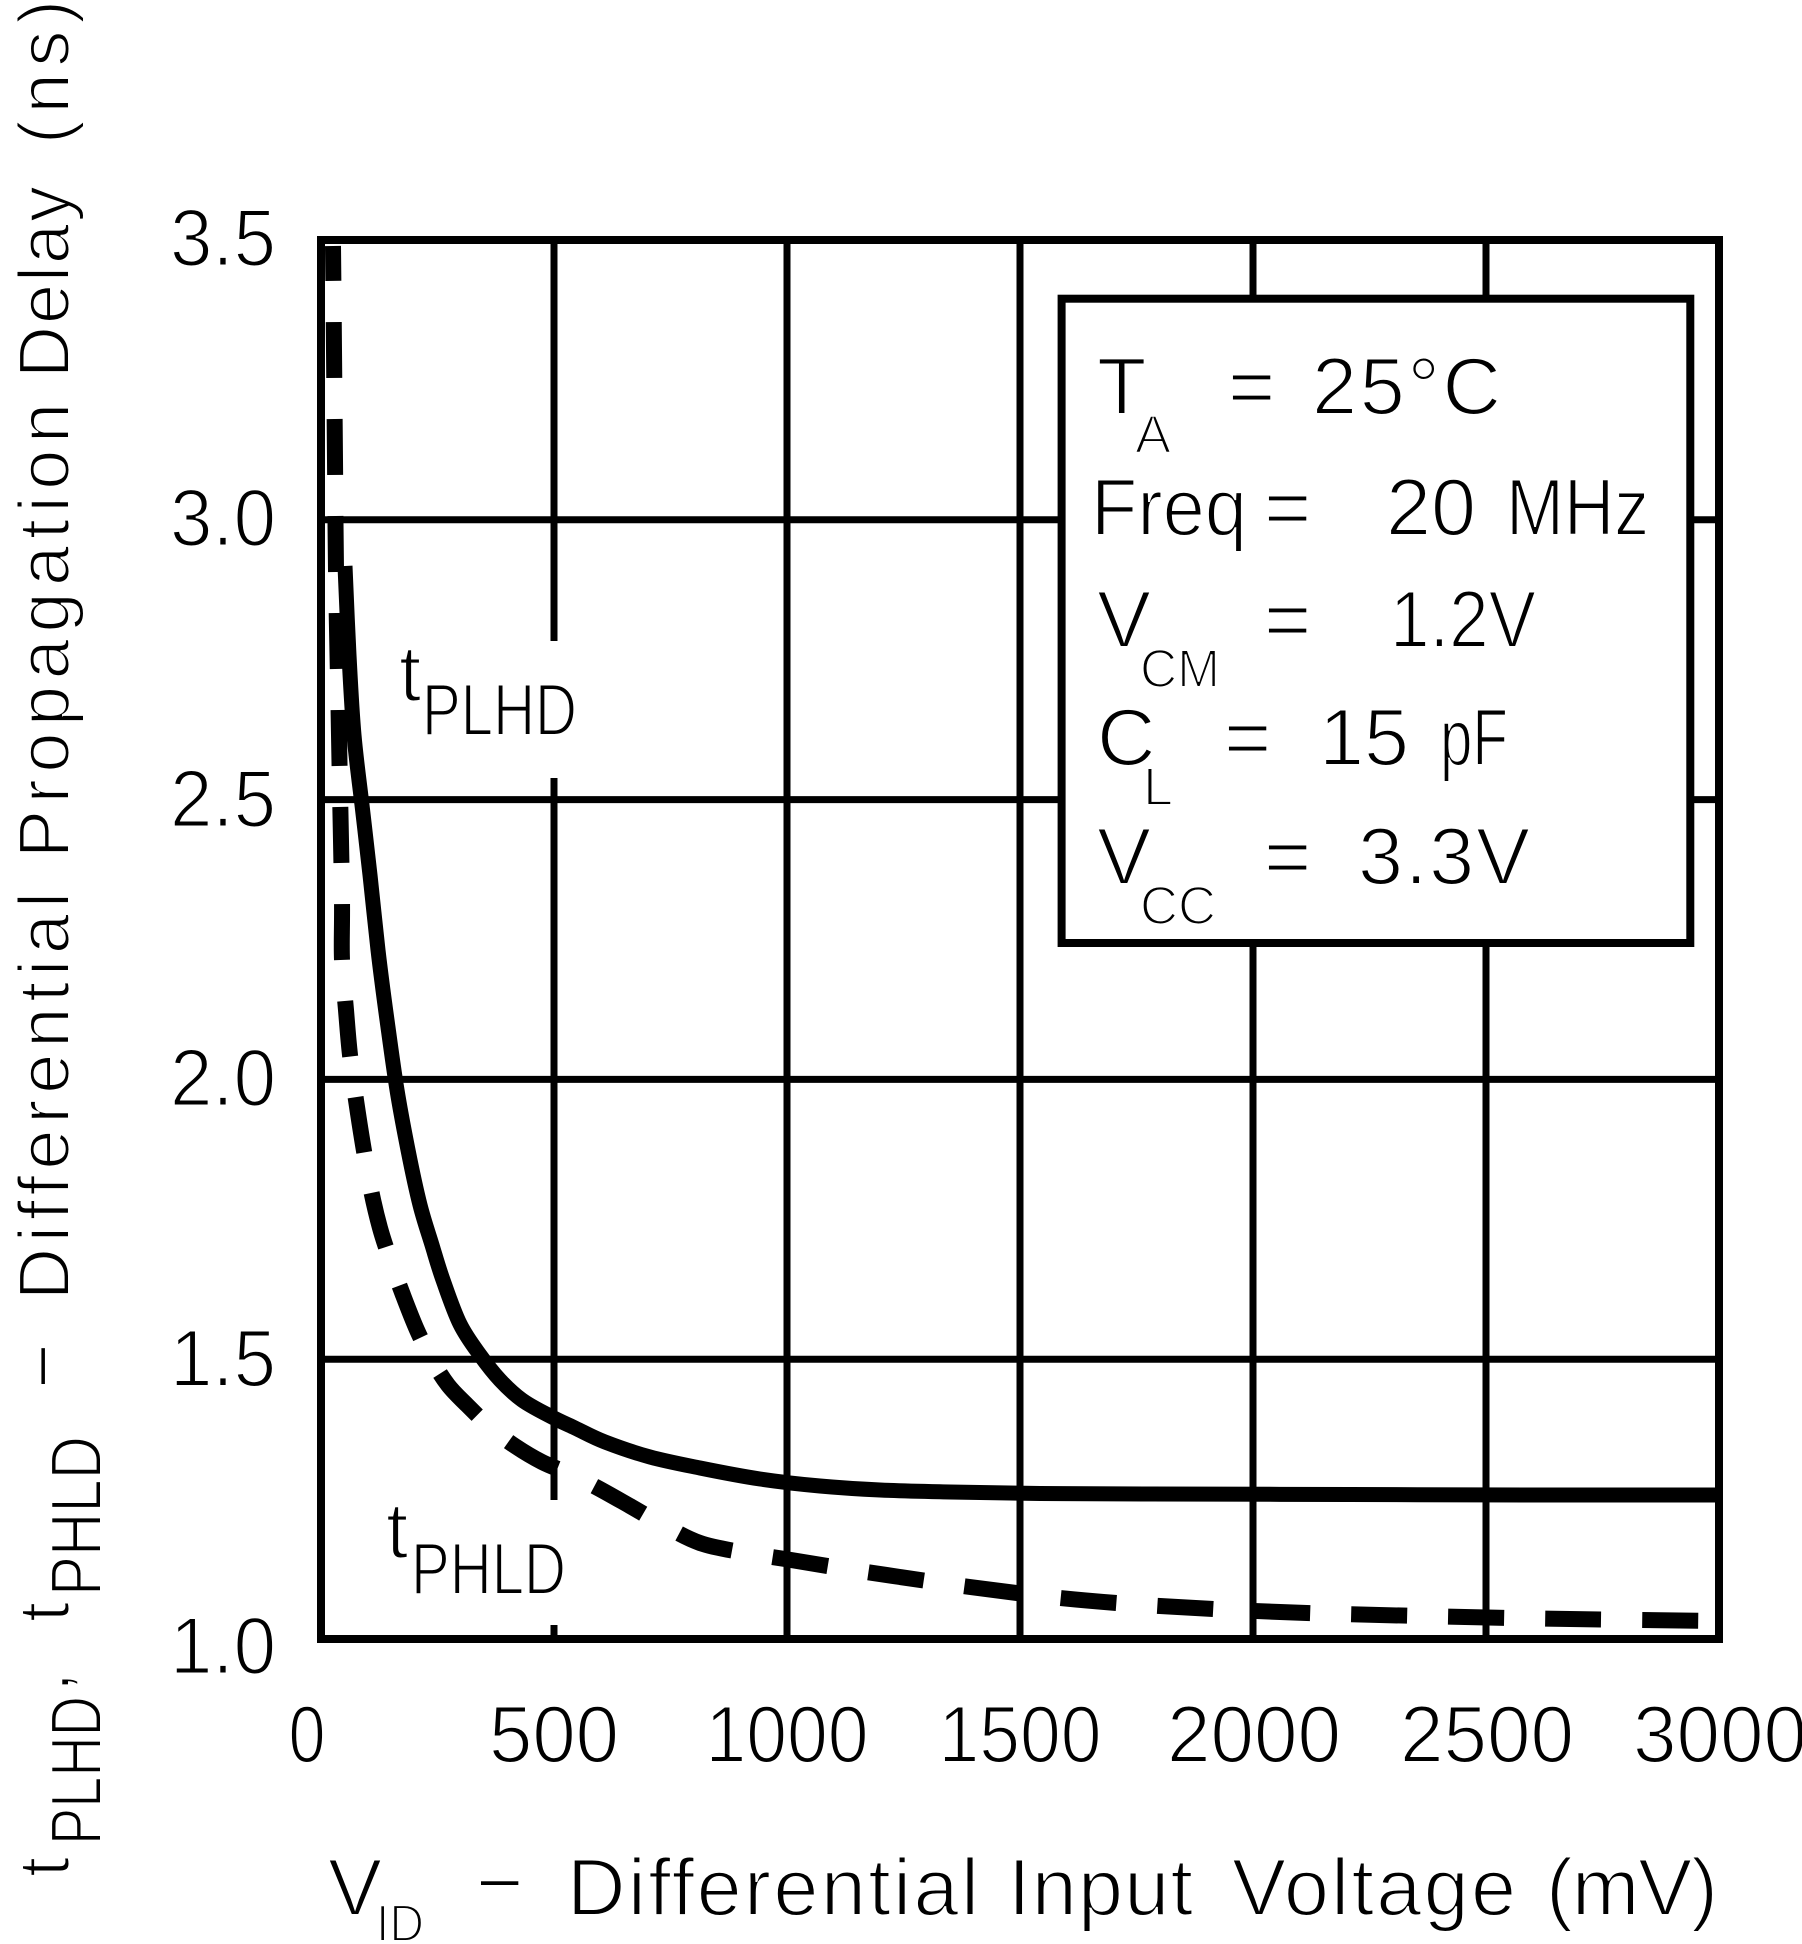 This screenshot has height=1944, width=1802. Describe the element at coordinates (1100, 1888) in the screenshot. I see `svg-text: Input` at that location.